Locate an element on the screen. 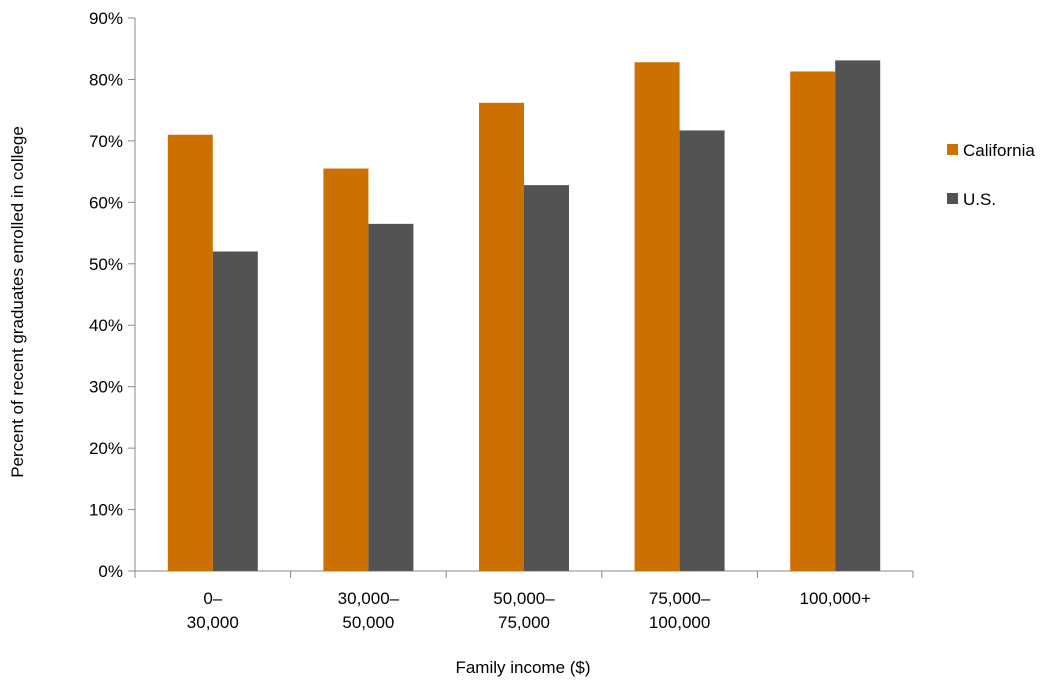 Image resolution: width=1064 pixels, height=688 pixels. x-tick-label: 50,000– 75,000 is located at coordinates (524, 610).